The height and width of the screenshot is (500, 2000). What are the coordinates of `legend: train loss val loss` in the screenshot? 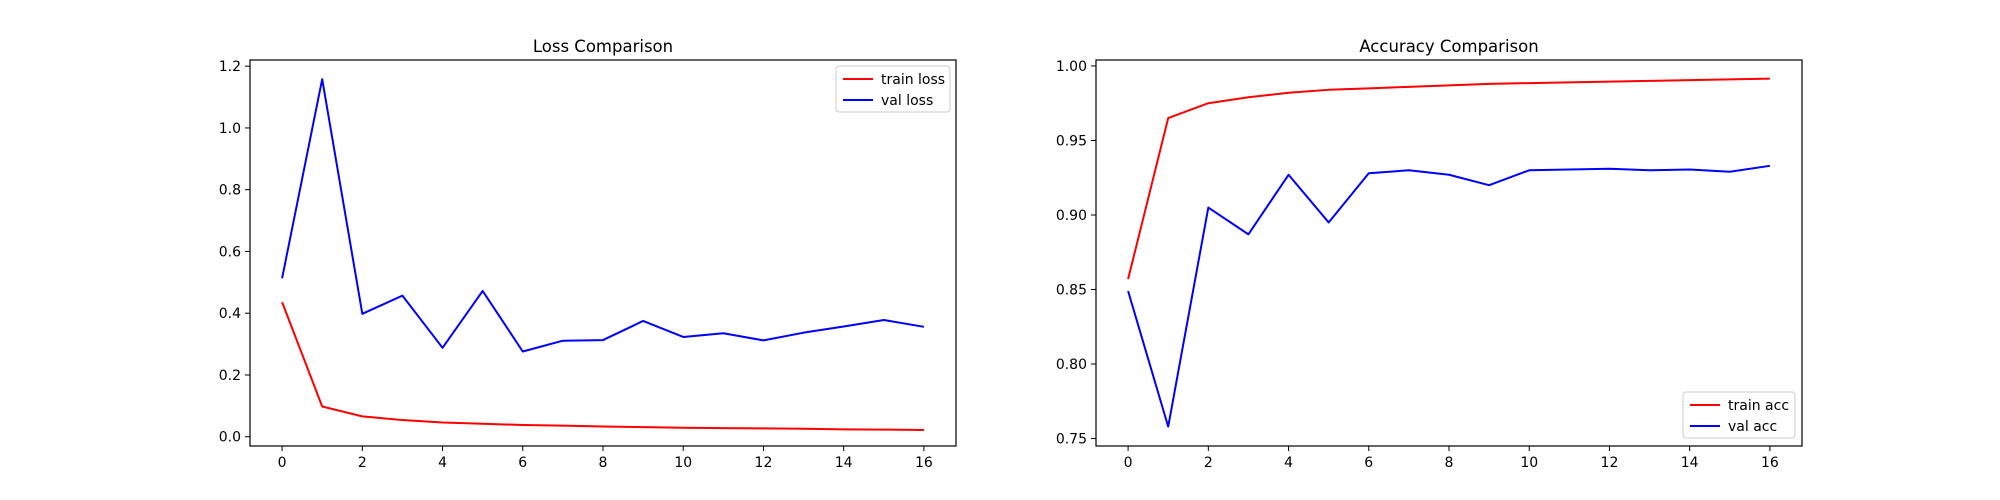 It's located at (893, 89).